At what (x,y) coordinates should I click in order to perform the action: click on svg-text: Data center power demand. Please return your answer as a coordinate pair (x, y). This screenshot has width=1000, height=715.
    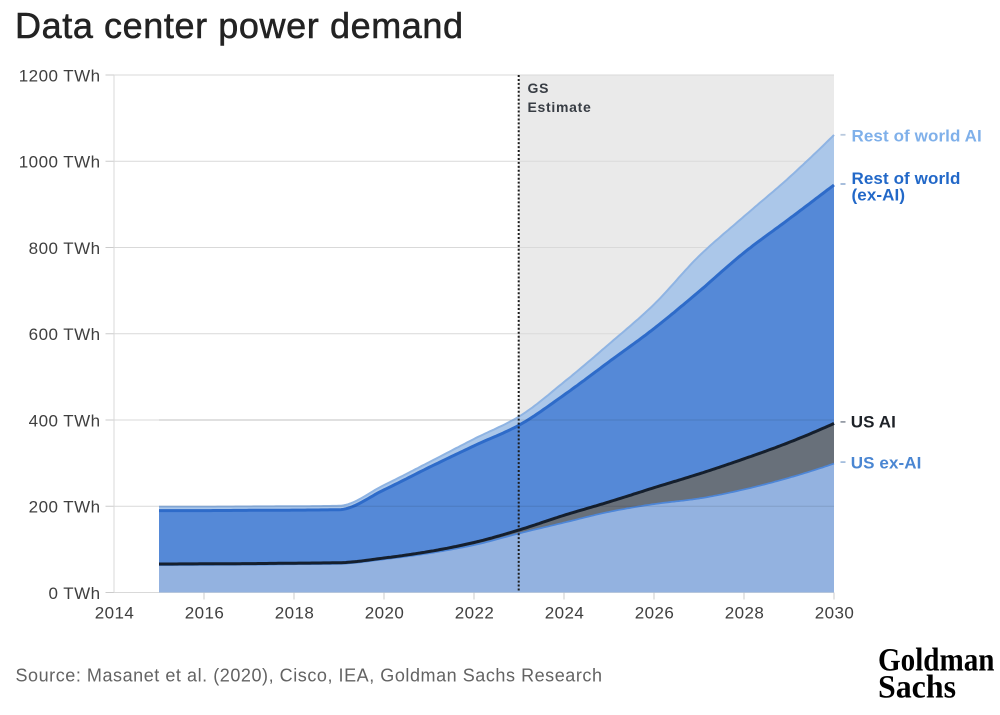
    Looking at the image, I should click on (239, 25).